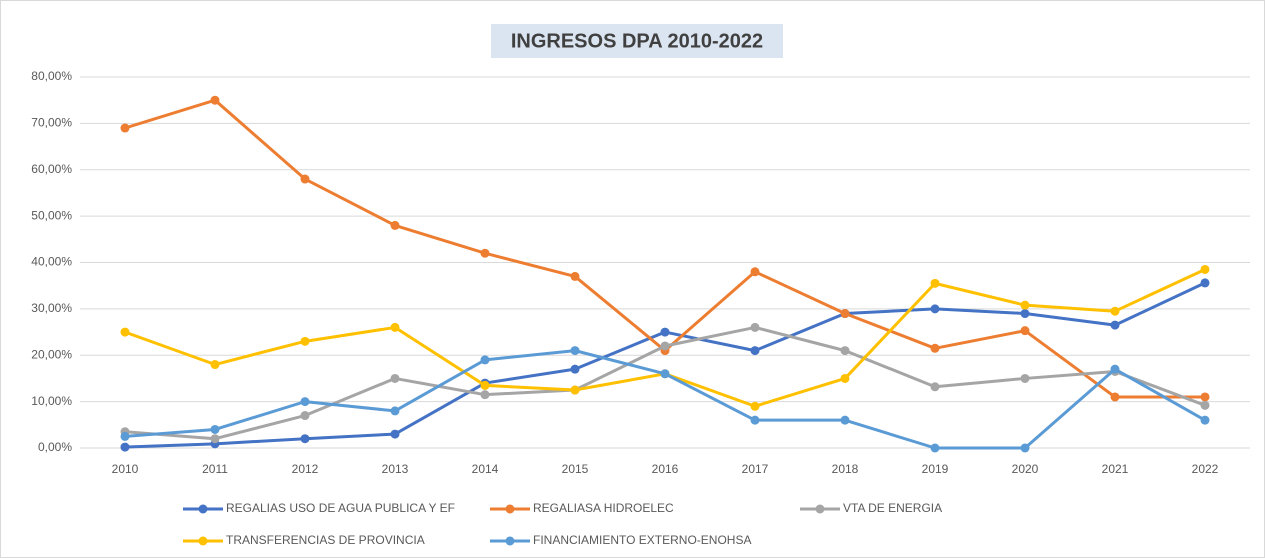 This screenshot has height=558, width=1265. I want to click on chart-title: INGRESOS DPA 2010-2022, so click(637, 41).